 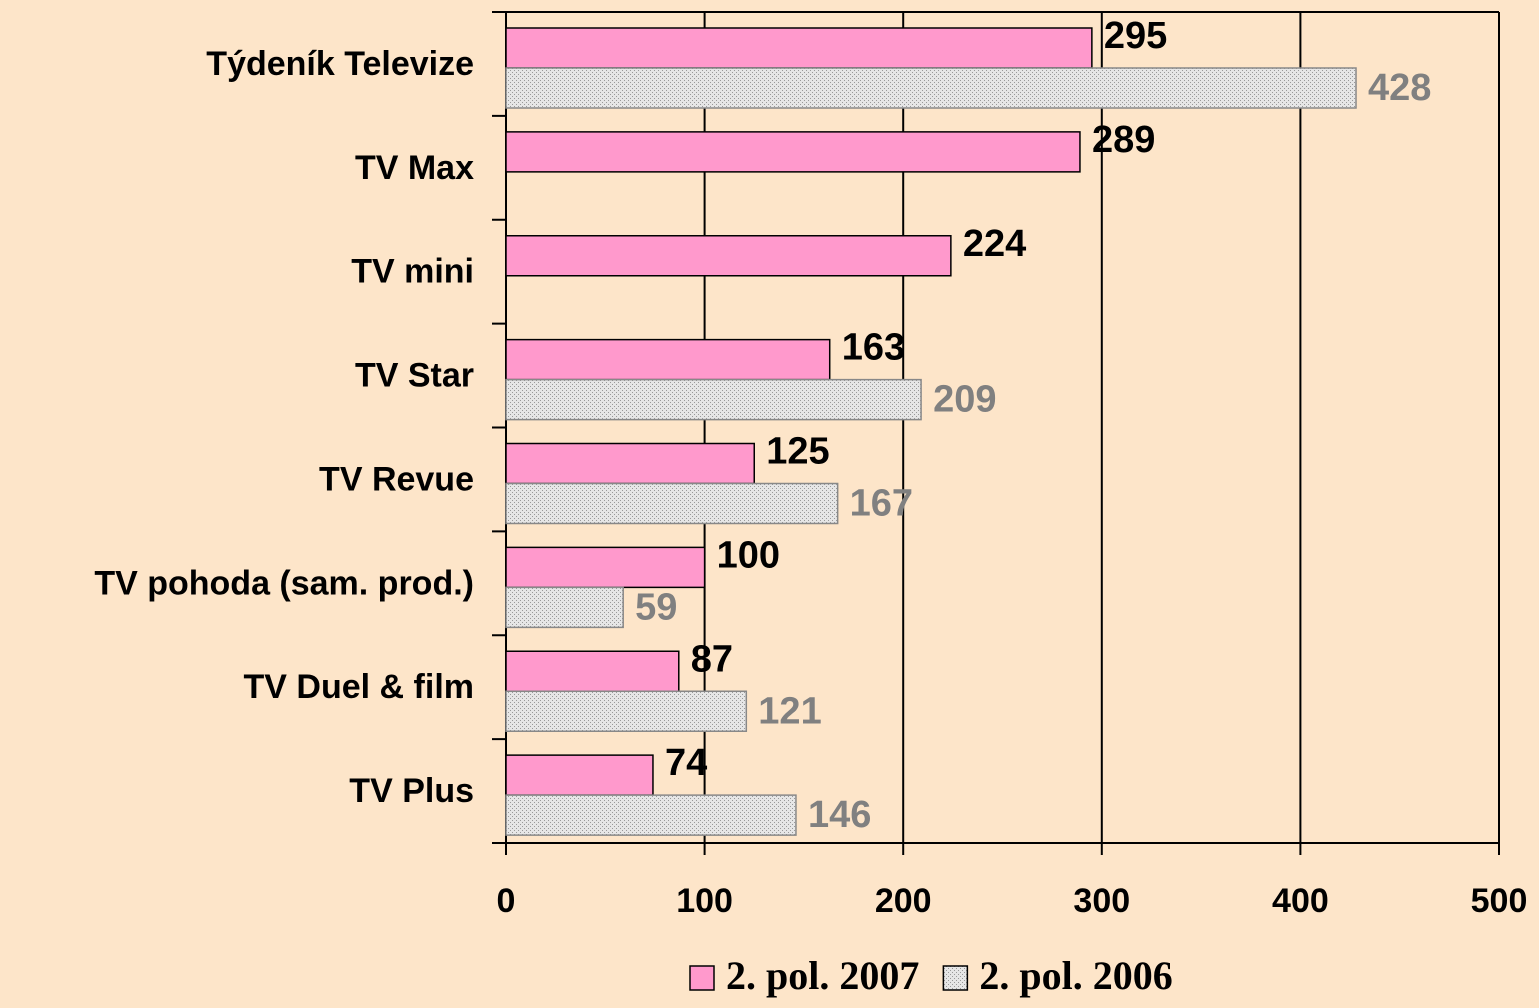 I want to click on x-tick-label: 300, so click(x=1101, y=901).